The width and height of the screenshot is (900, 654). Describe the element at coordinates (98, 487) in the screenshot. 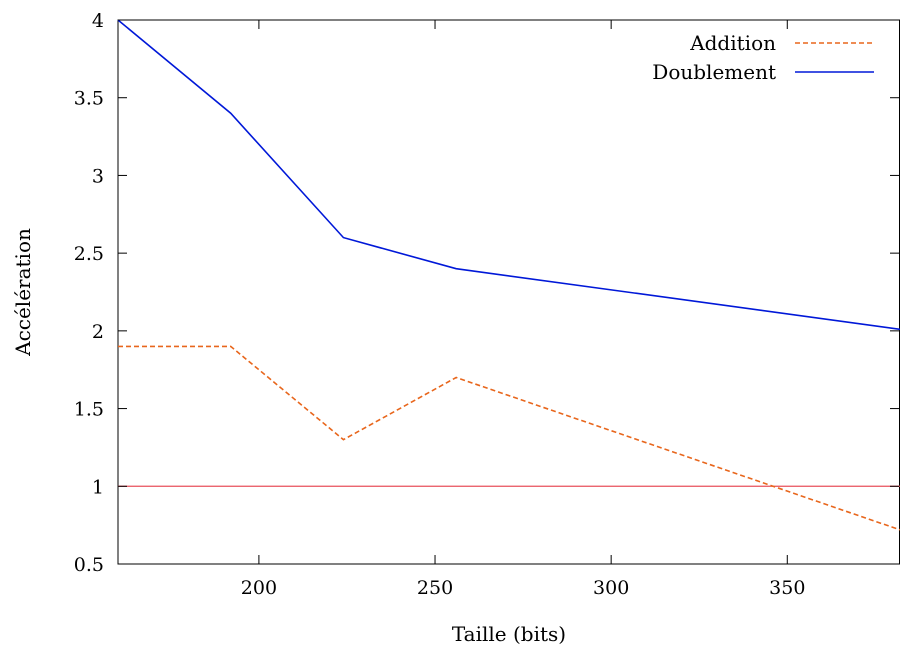

I see `y-tick-label: 1` at that location.